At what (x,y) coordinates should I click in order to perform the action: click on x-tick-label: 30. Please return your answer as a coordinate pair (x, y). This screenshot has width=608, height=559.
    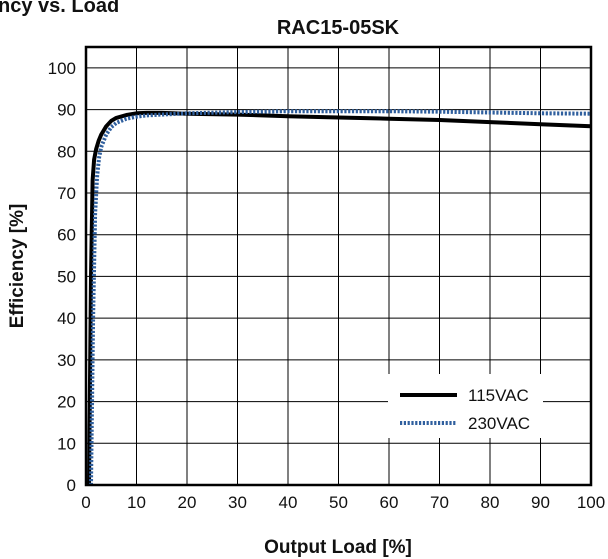
    Looking at the image, I should click on (237, 502).